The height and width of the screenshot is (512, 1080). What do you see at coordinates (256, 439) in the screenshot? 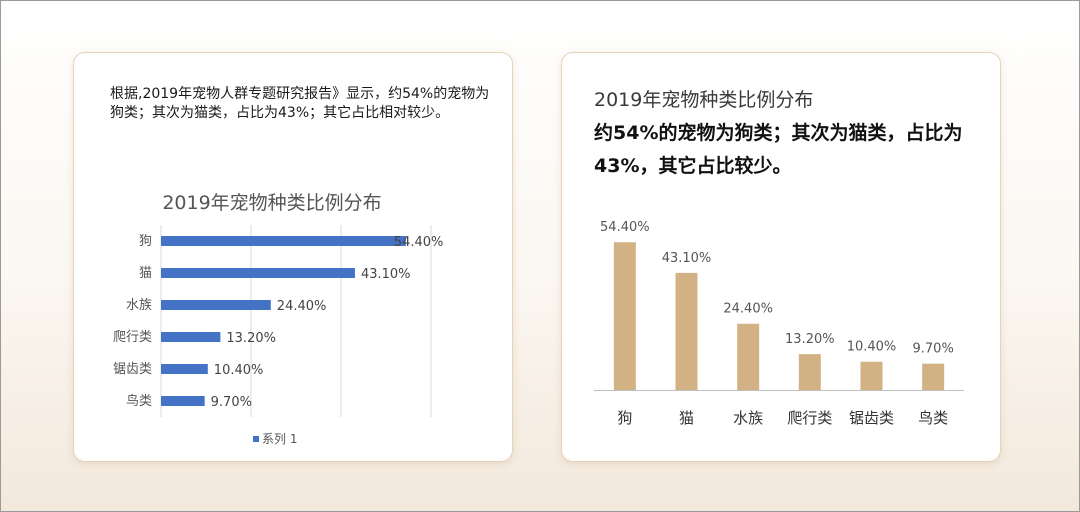
I see `legend-swatch` at bounding box center [256, 439].